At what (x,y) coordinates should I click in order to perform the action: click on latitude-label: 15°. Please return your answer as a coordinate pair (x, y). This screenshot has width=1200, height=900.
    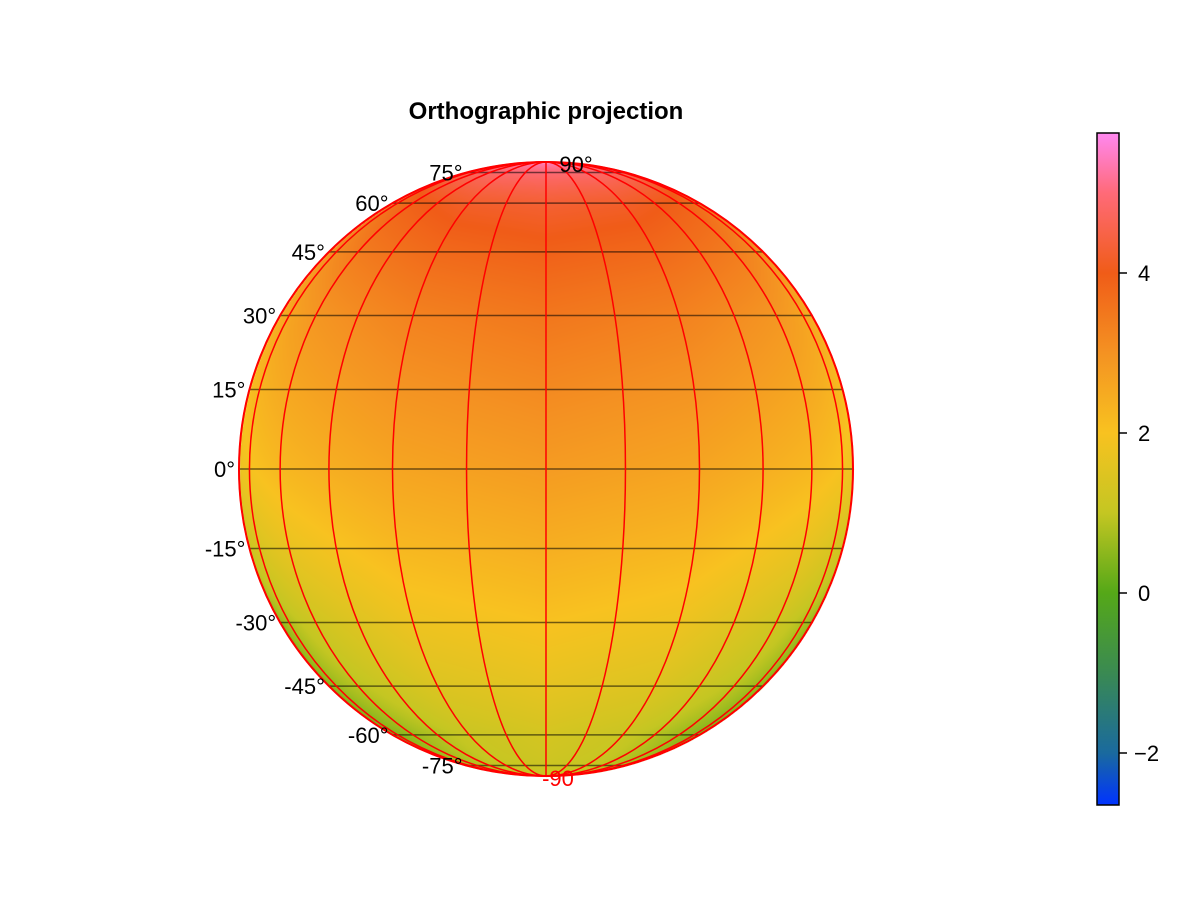
    Looking at the image, I should click on (228, 390).